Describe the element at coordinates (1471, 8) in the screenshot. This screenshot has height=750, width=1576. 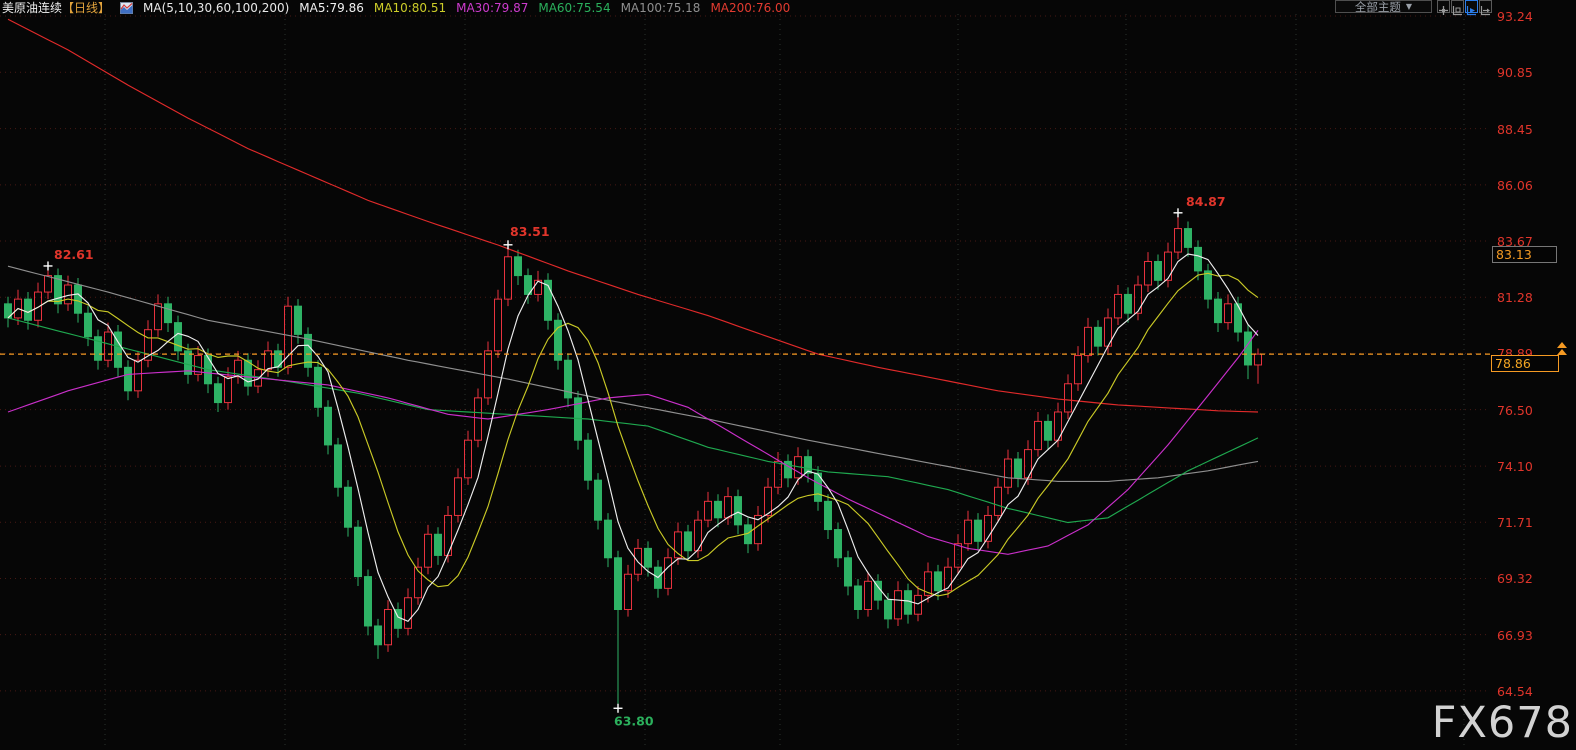
I see `play-forward-icon` at that location.